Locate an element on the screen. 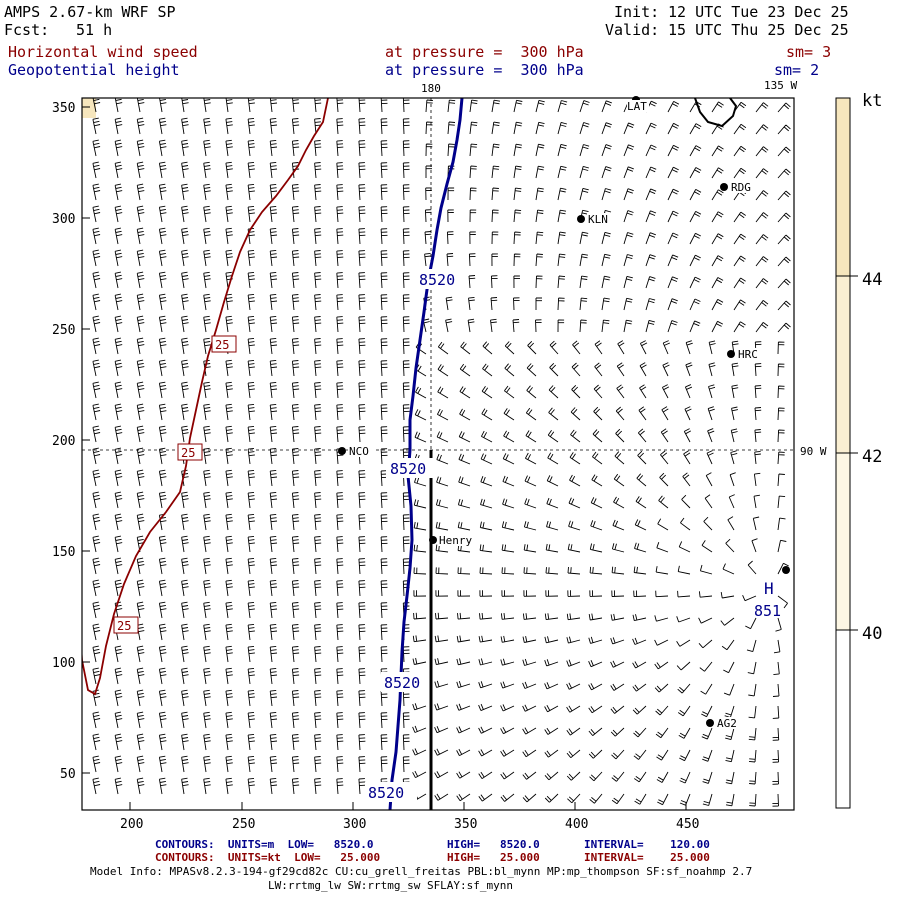 Image resolution: width=900 pixels, height=900 pixels. contour-label-box is located at coordinates (410, 468).